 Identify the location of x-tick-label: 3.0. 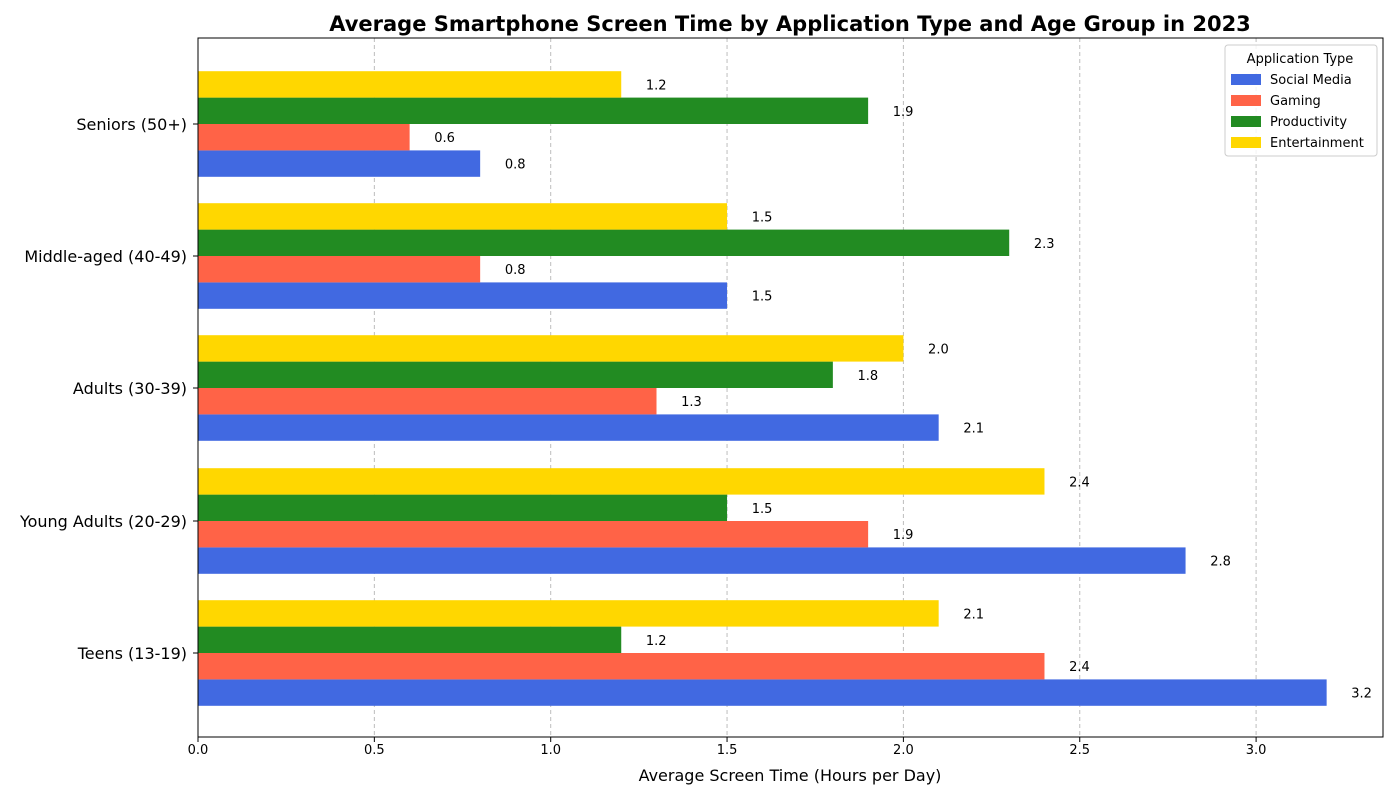
(1256, 750).